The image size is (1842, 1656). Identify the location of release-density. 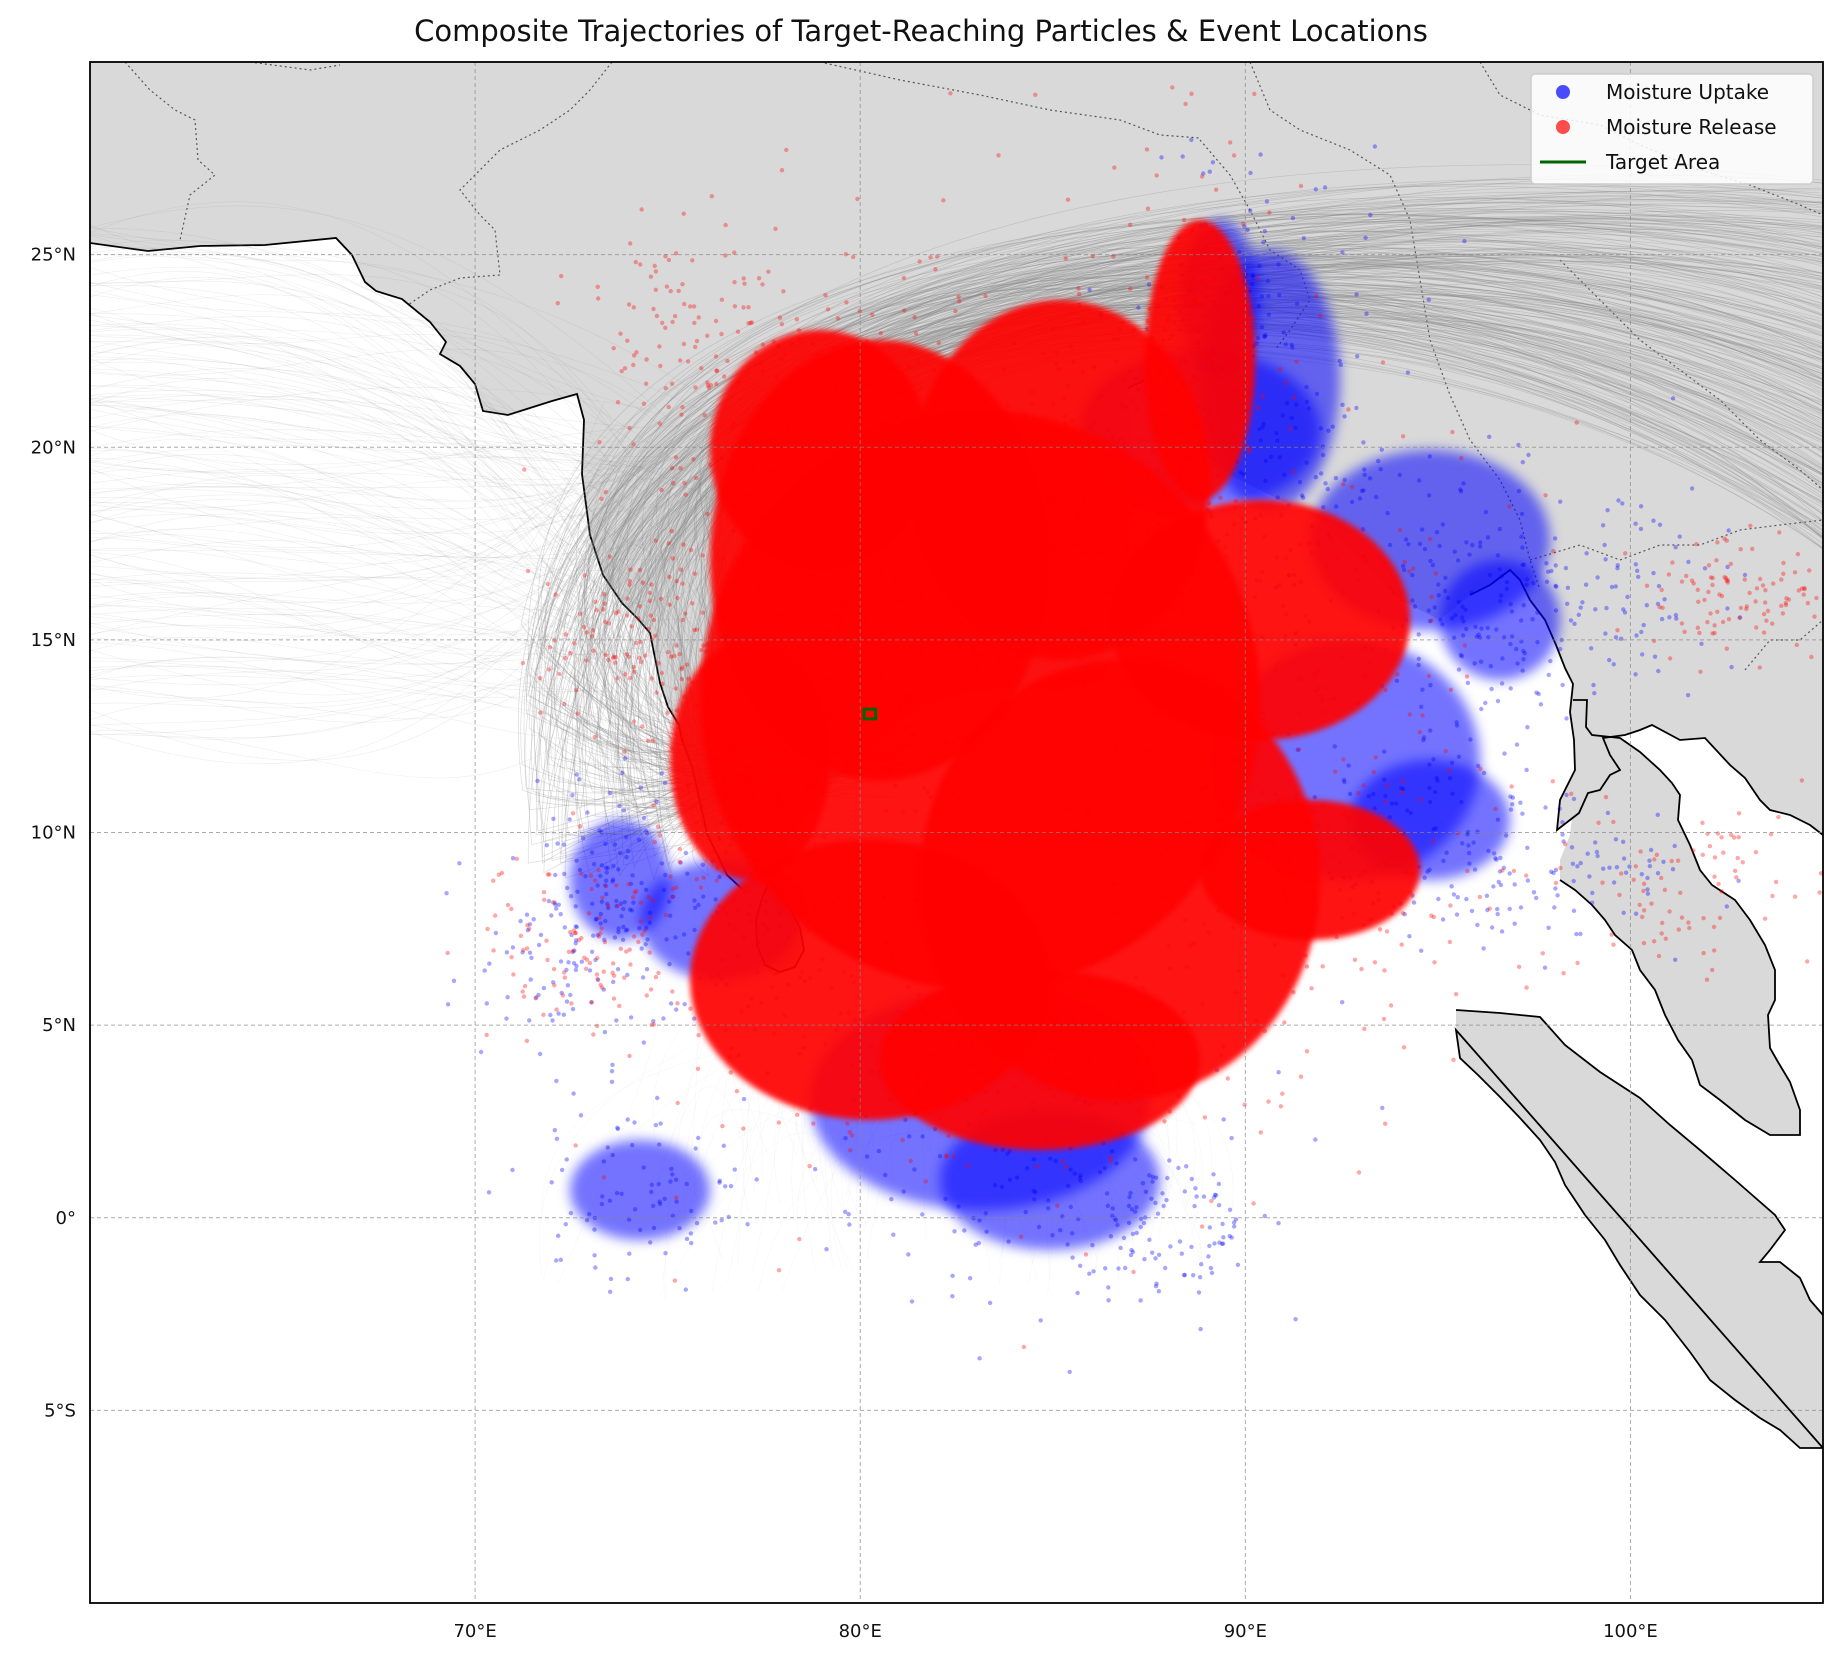
(1310, 870).